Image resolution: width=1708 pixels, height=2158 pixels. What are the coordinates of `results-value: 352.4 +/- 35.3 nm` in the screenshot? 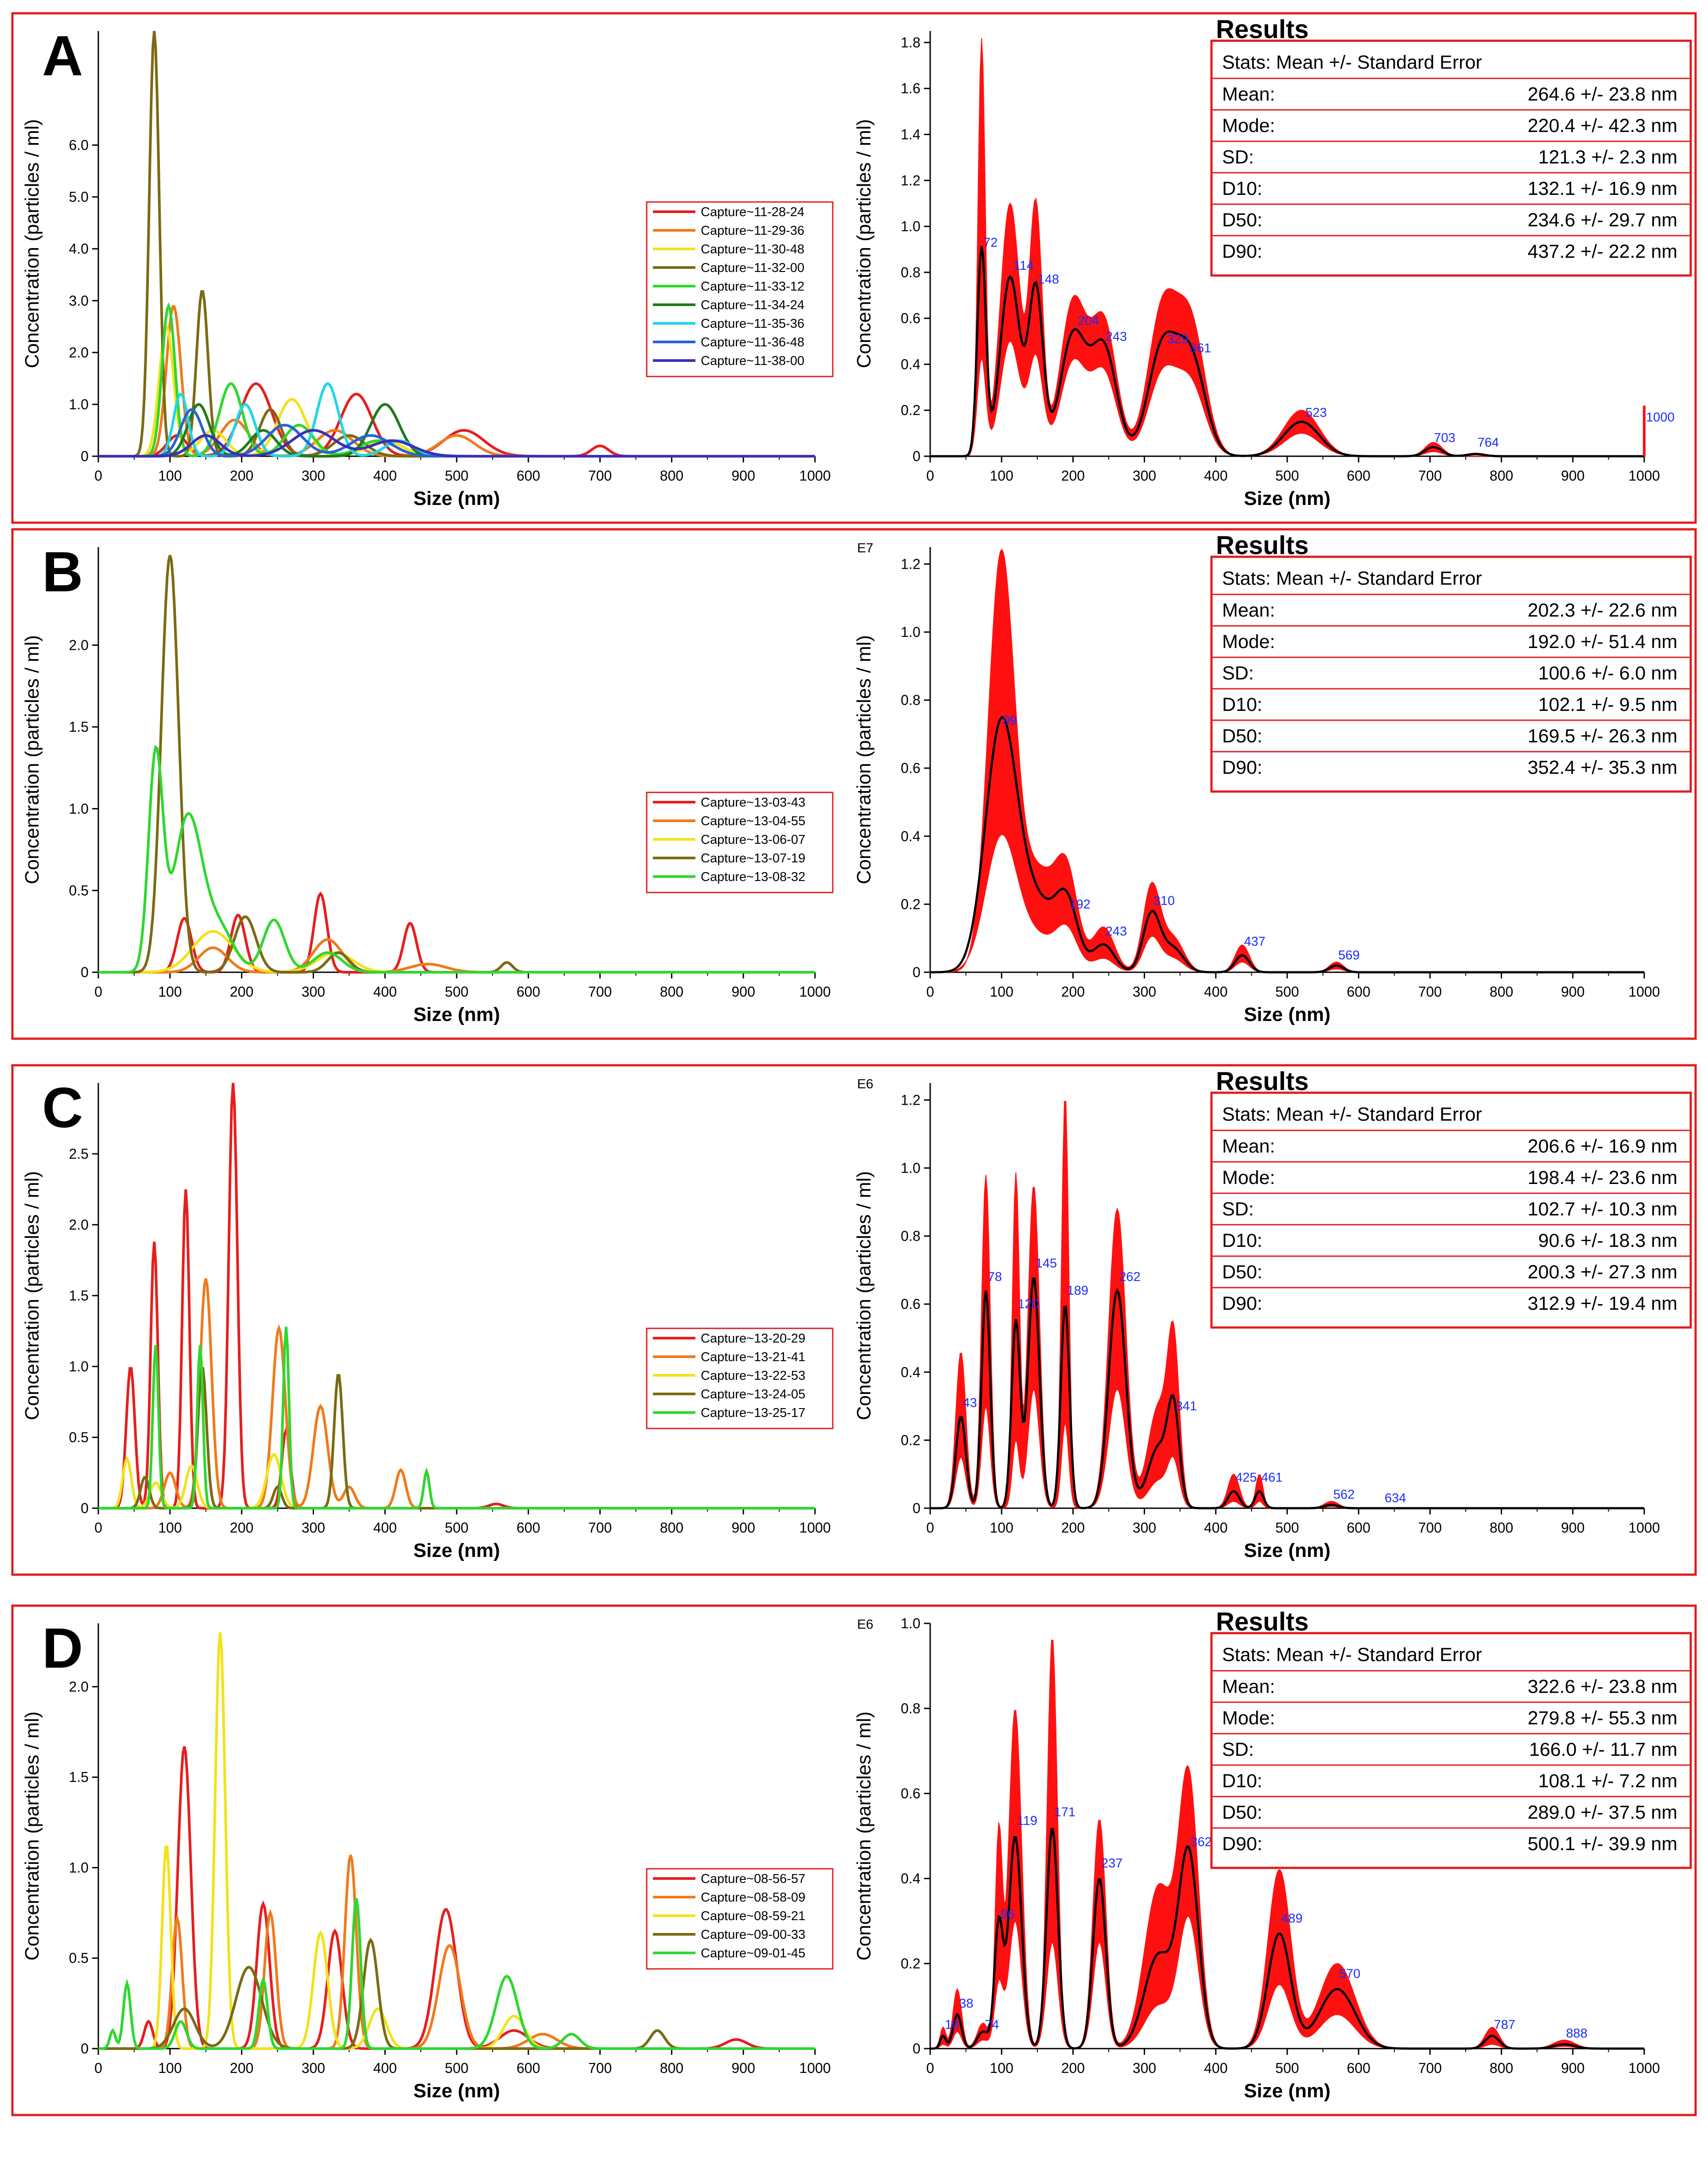 It's located at (1602, 768).